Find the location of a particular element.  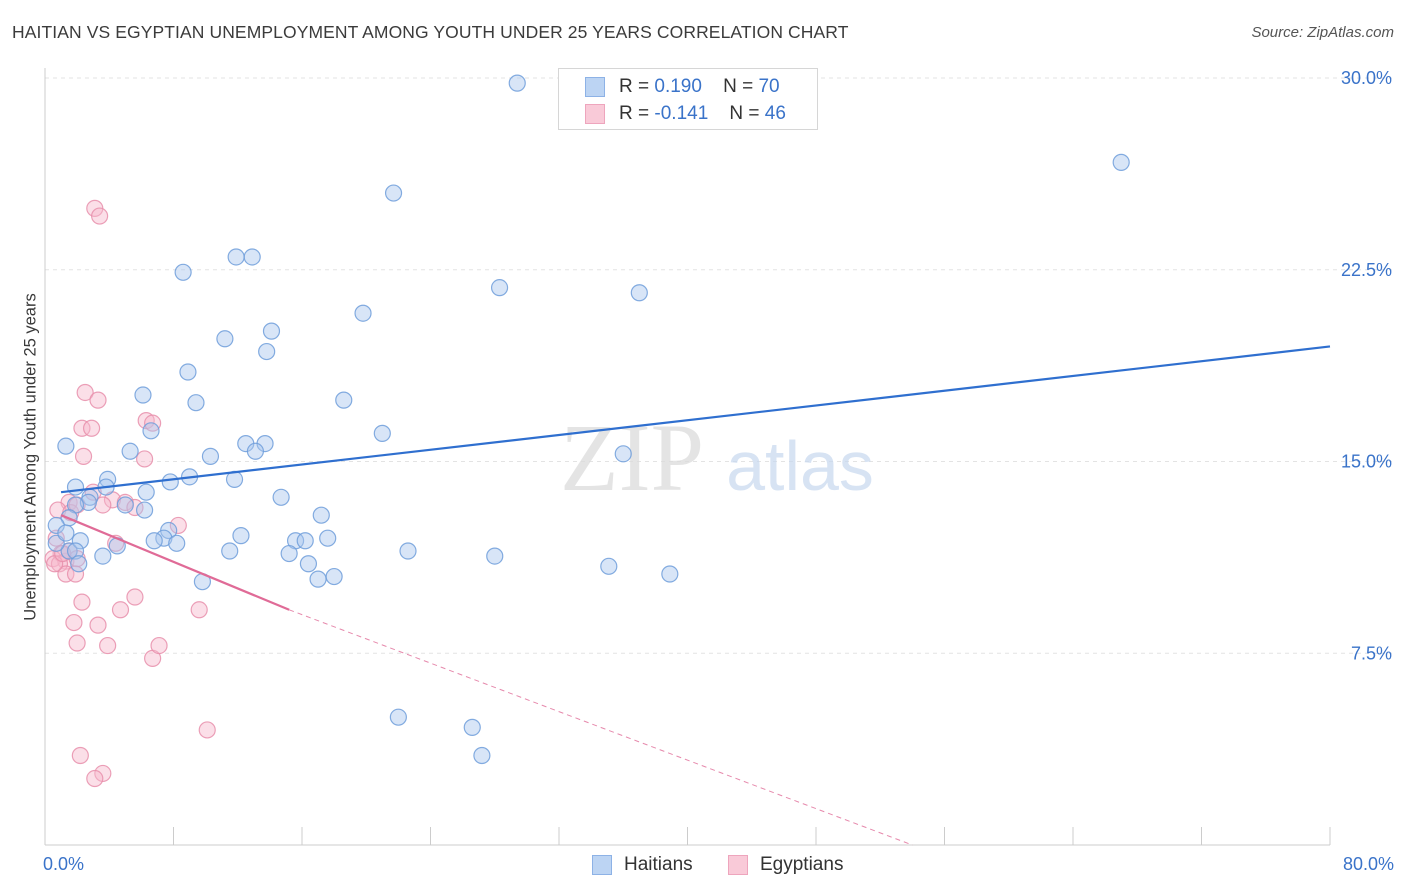

x-tick-label-max: 80.0% is located at coordinates (1368, 864).